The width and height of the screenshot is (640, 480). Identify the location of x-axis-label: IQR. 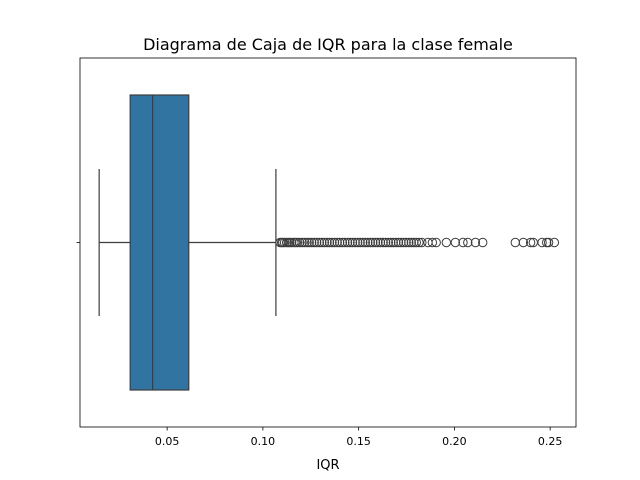
(327, 465).